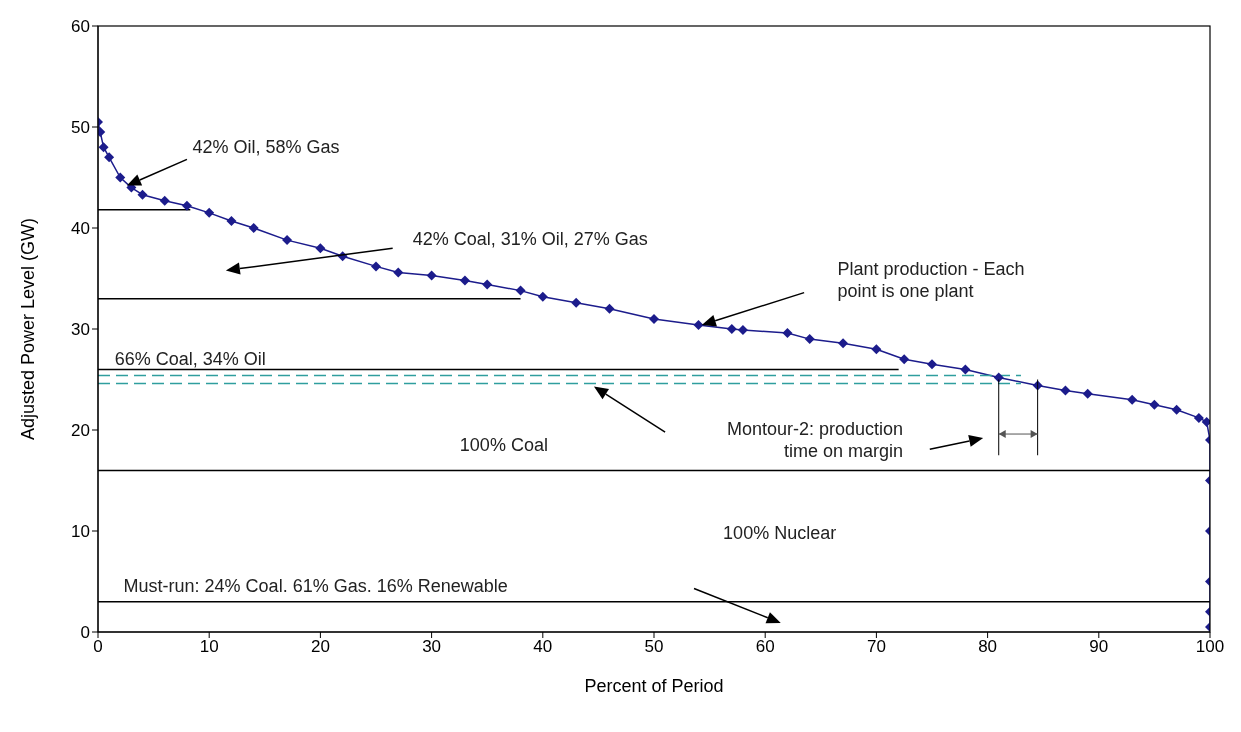 The height and width of the screenshot is (732, 1241). Describe the element at coordinates (876, 647) in the screenshot. I see `x-tick-label: 70` at that location.